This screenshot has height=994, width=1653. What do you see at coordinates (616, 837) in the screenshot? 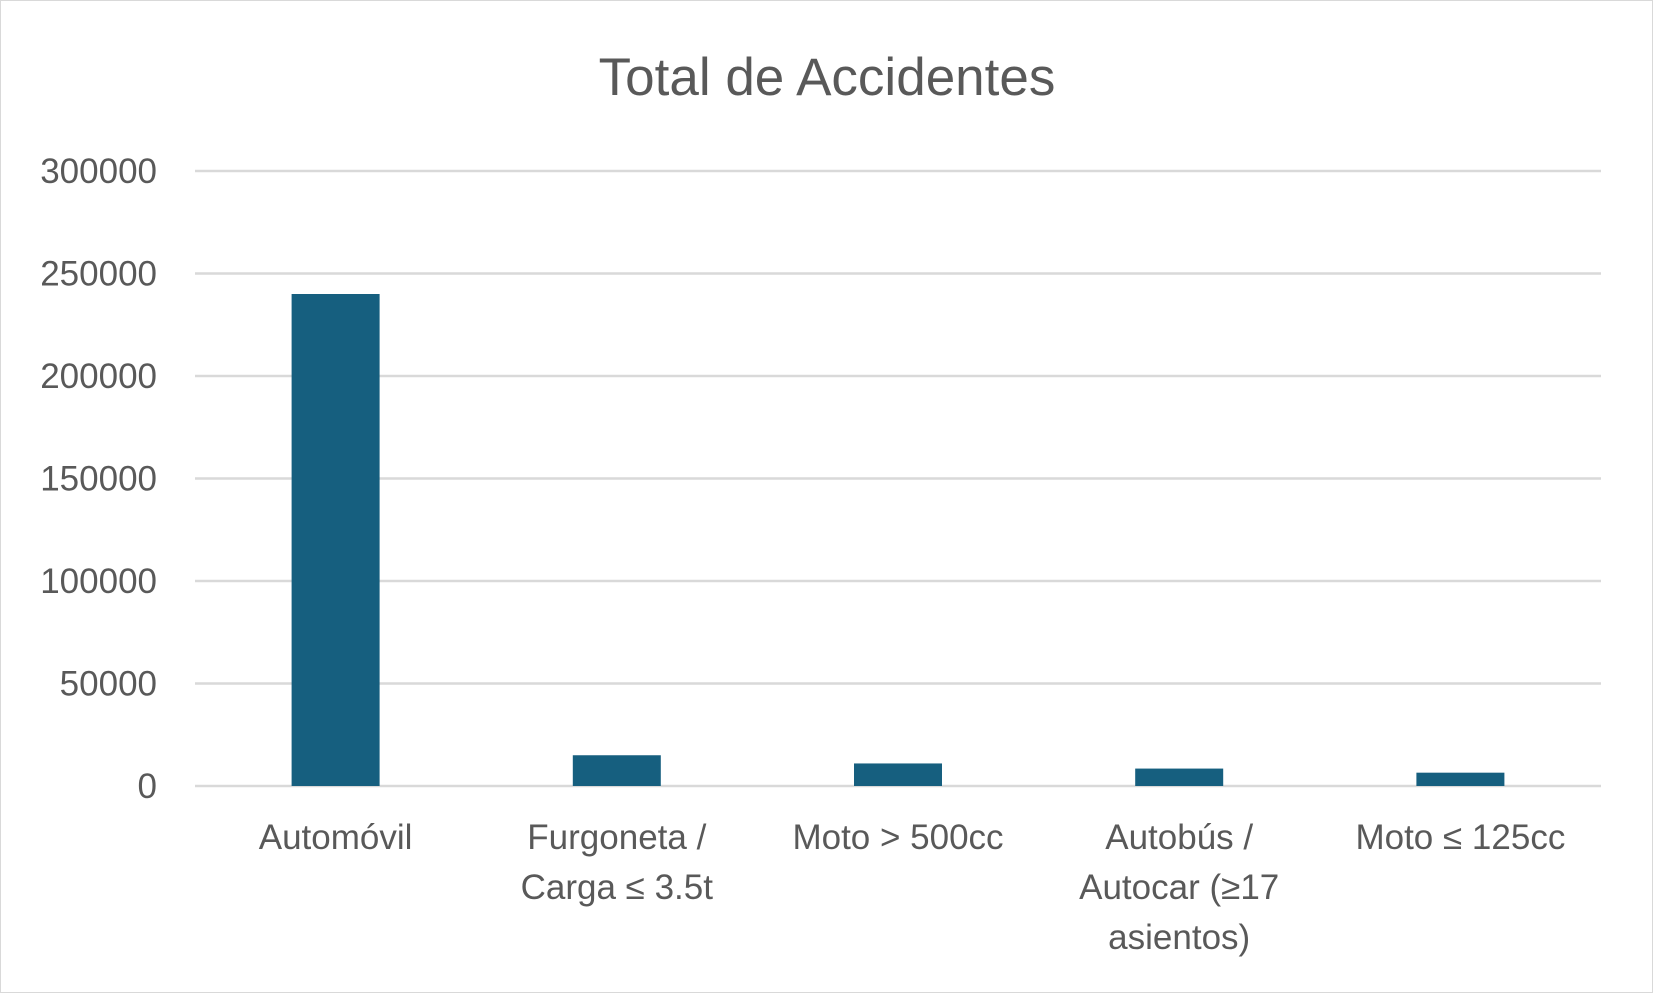
I see `x-category-label: Furgoneta /` at bounding box center [616, 837].